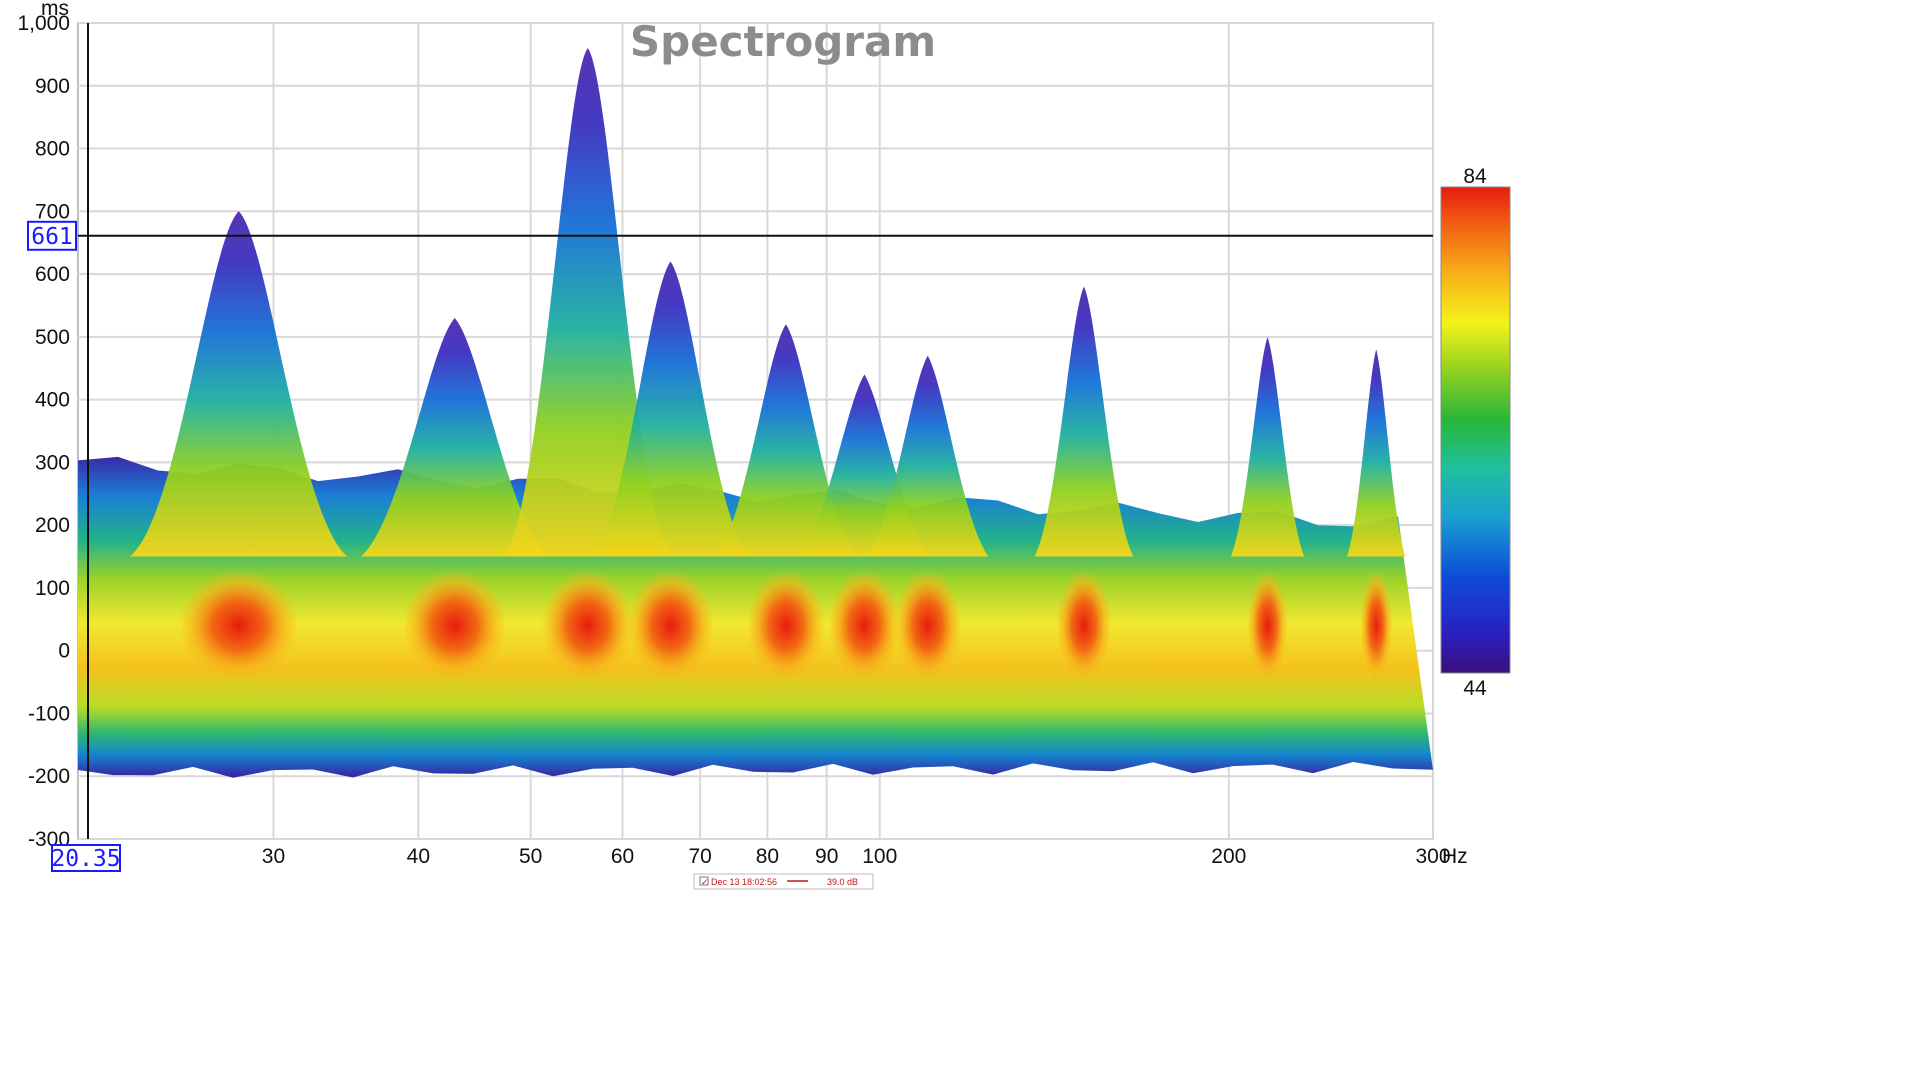 The height and width of the screenshot is (1090, 1920). Describe the element at coordinates (43, 23) in the screenshot. I see `y-tick-label: 1,000` at that location.